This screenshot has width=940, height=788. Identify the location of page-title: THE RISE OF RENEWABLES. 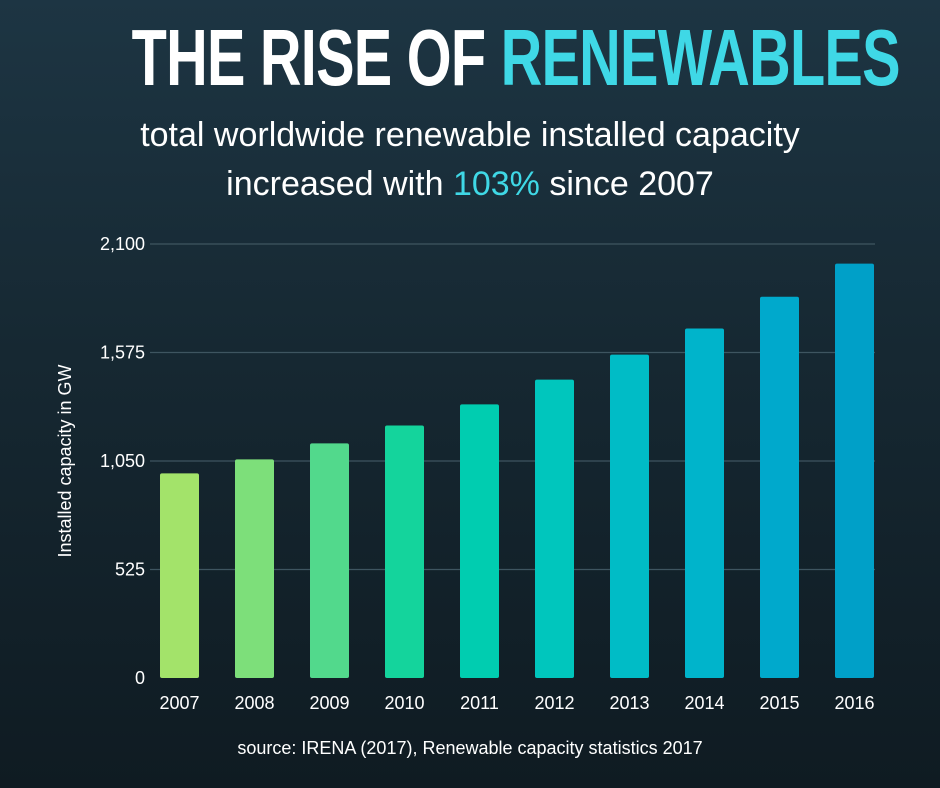
(516, 58).